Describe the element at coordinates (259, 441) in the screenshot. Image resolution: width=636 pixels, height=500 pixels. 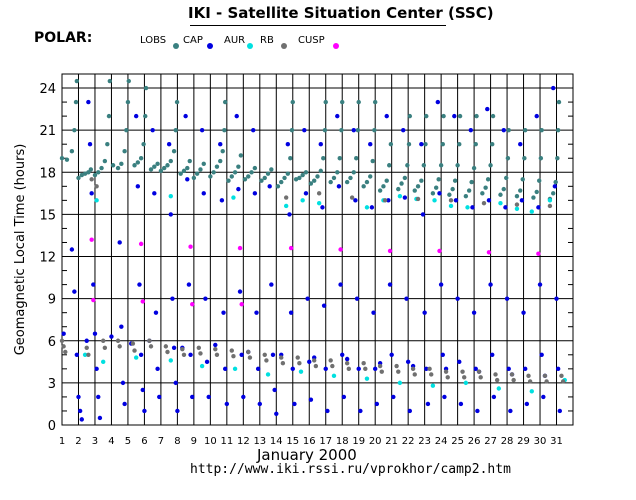
I see `x-tick-label: 13` at that location.